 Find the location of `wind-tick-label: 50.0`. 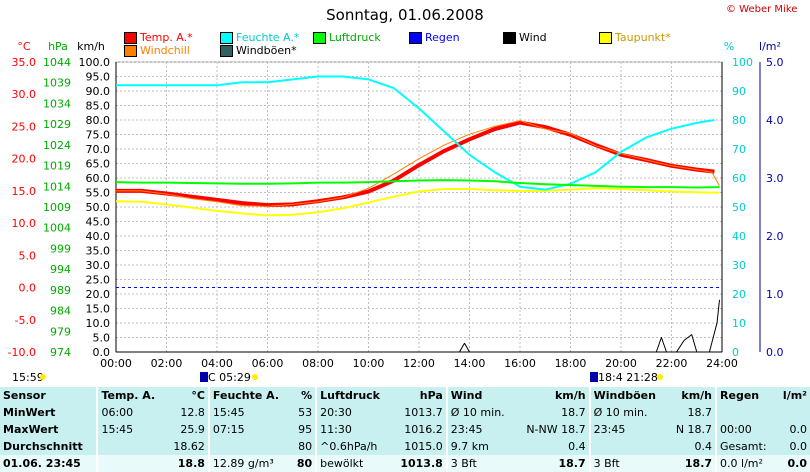

wind-tick-label: 50.0 is located at coordinates (98, 207).